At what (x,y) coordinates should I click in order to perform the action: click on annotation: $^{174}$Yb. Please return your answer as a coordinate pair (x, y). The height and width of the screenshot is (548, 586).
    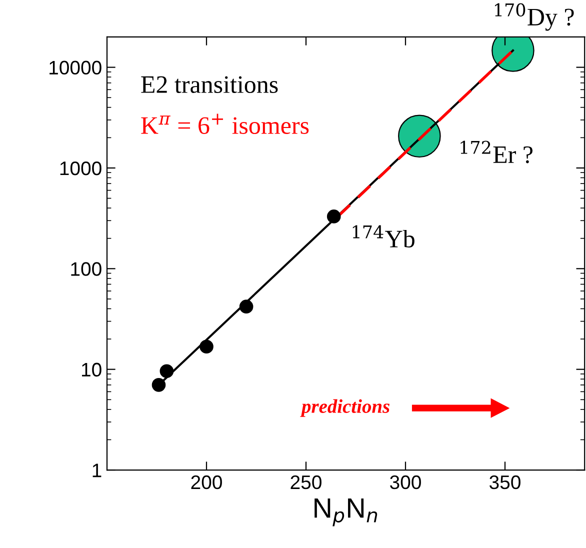
    Looking at the image, I should click on (383, 236).